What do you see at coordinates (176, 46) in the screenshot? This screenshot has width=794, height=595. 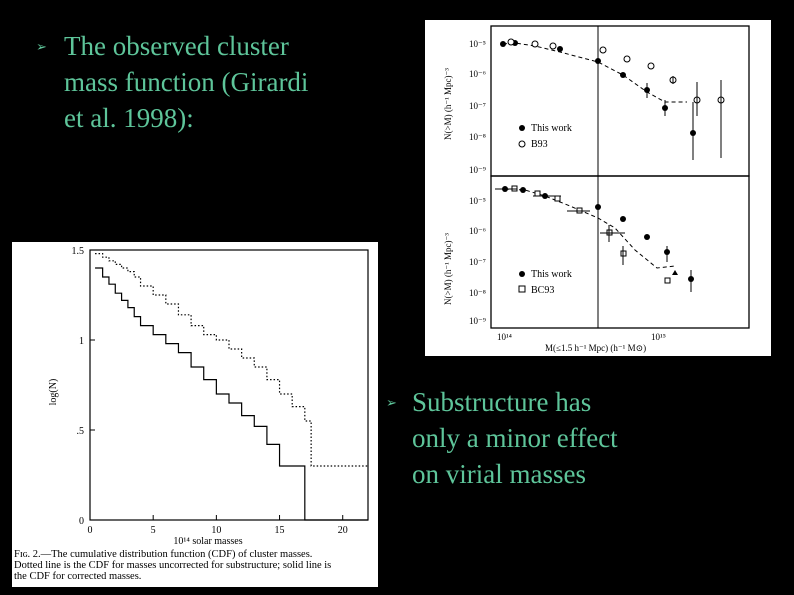 I see `bullet-line: The observed cluster` at bounding box center [176, 46].